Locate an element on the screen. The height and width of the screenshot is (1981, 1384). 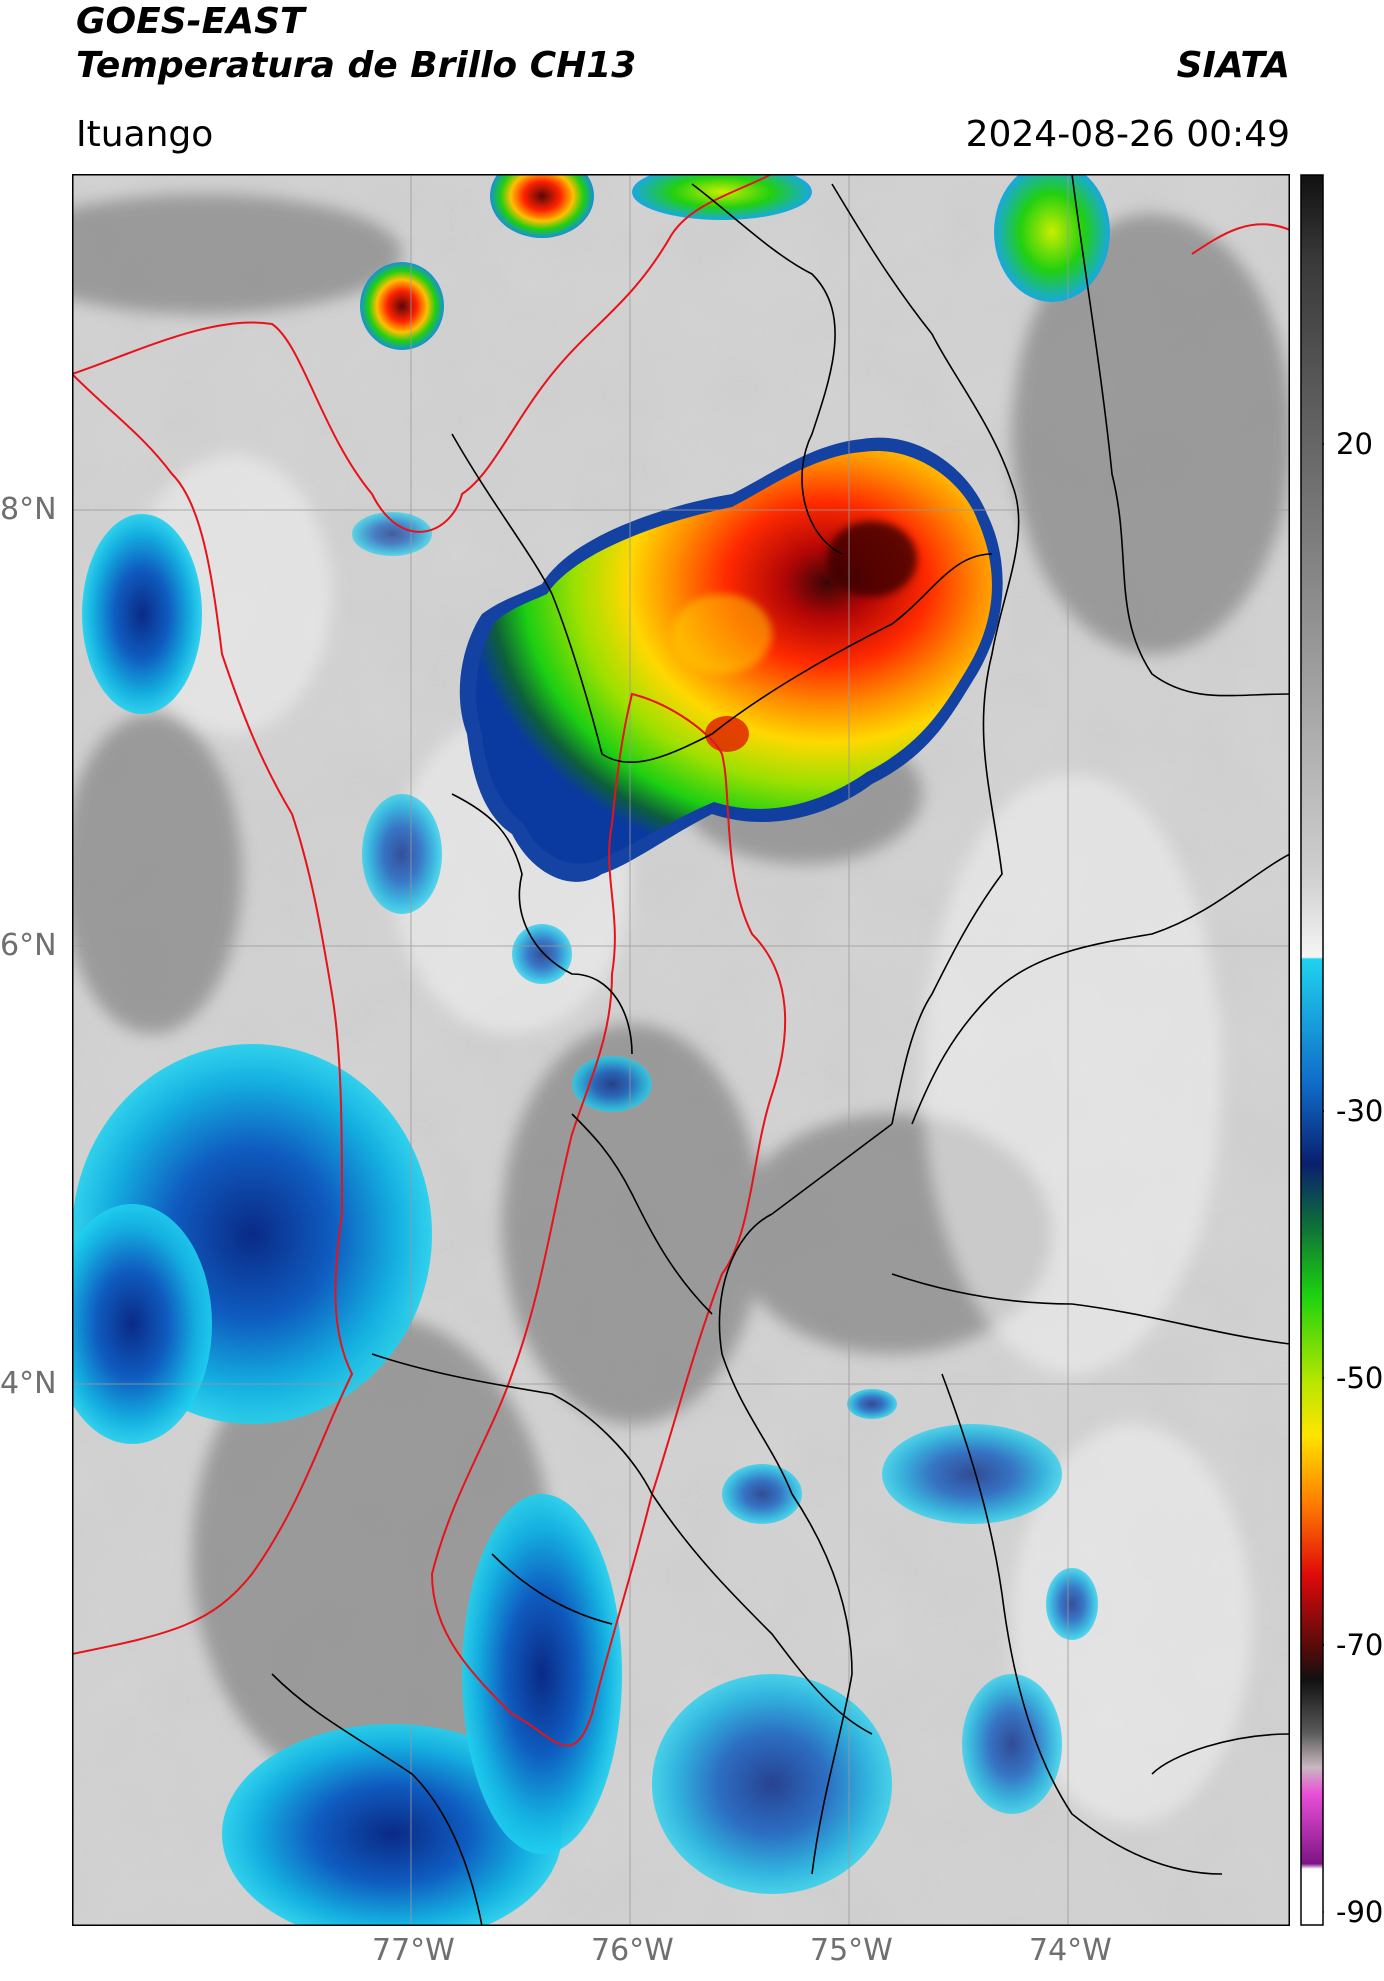
colorbar-label-minus70: -70 is located at coordinates (1360, 1645).